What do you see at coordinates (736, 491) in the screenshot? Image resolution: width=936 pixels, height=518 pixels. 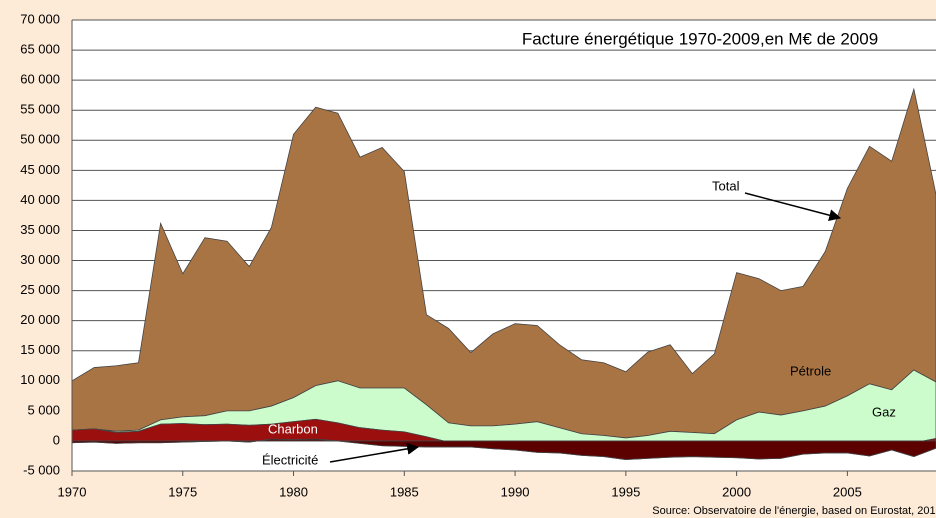 I see `x-tick-label: 2000` at bounding box center [736, 491].